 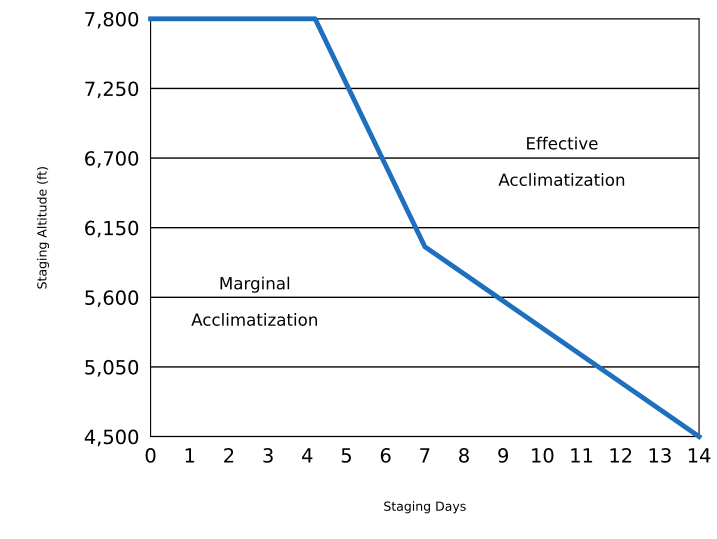 What do you see at coordinates (660, 455) in the screenshot?
I see `x-tick-label: 13` at bounding box center [660, 455].